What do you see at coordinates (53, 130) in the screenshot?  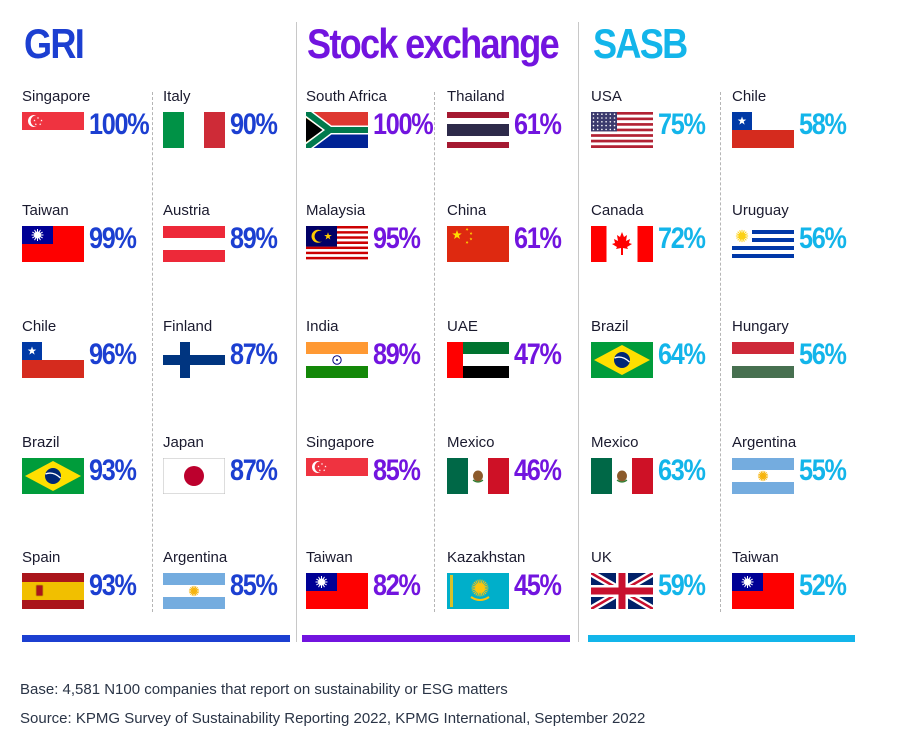 I see `singapore-flag-icon` at bounding box center [53, 130].